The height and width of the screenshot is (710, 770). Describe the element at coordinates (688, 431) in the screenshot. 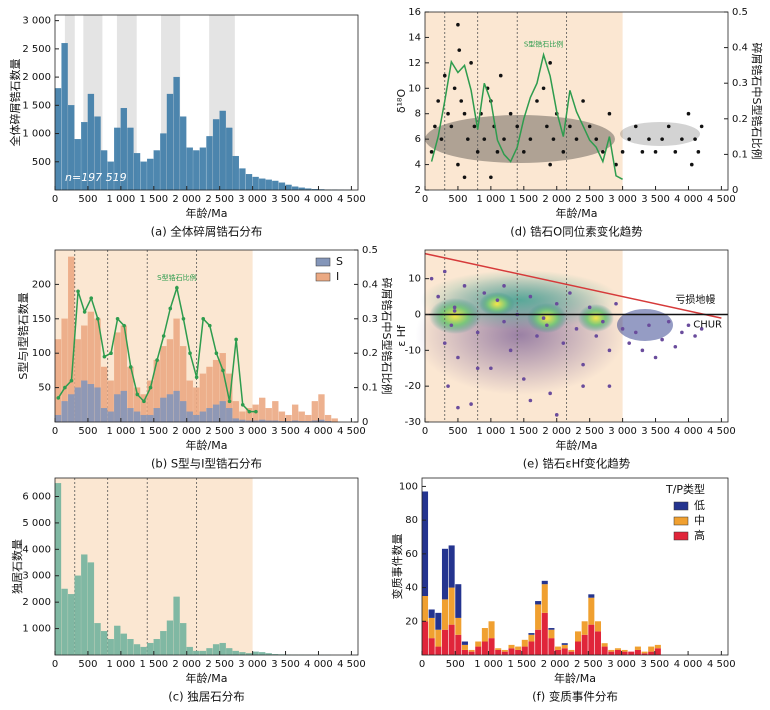

I see `x-tick-label: 4 000` at that location.